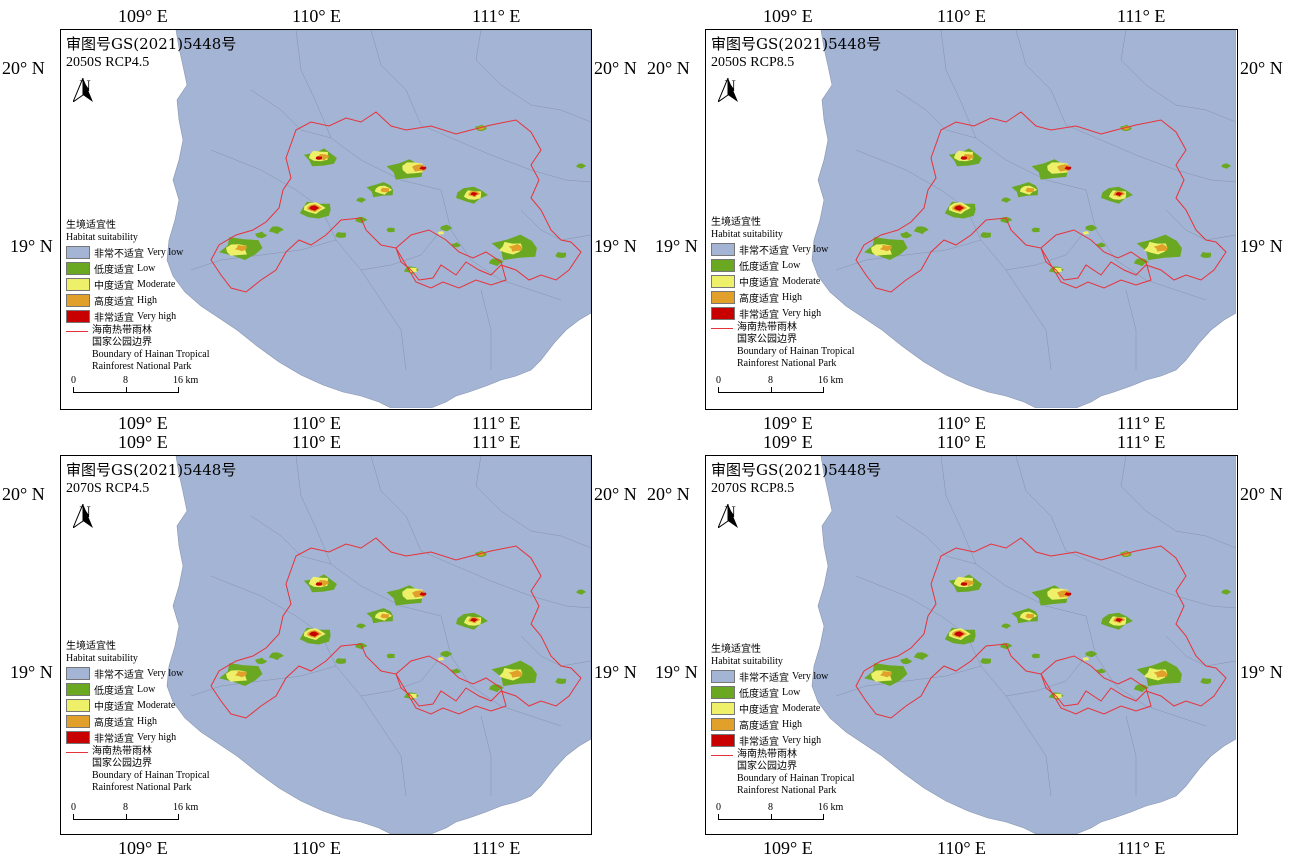 The image size is (1298, 866). Describe the element at coordinates (138, 737) in the screenshot. I see `legend-item: 非常适宜 Very high` at that location.